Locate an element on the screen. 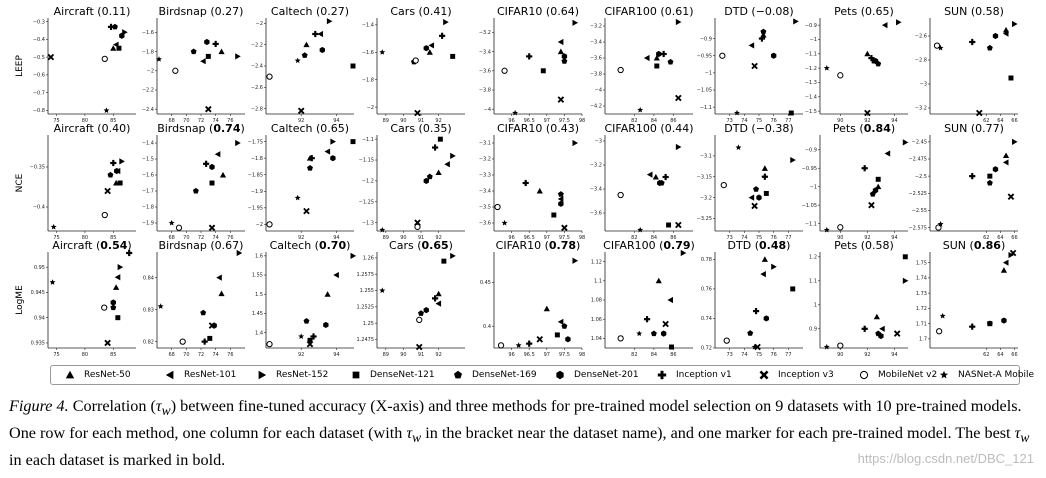 This screenshot has width=1046, height=478. y-tick-label: −3.6 is located at coordinates (485, 224).